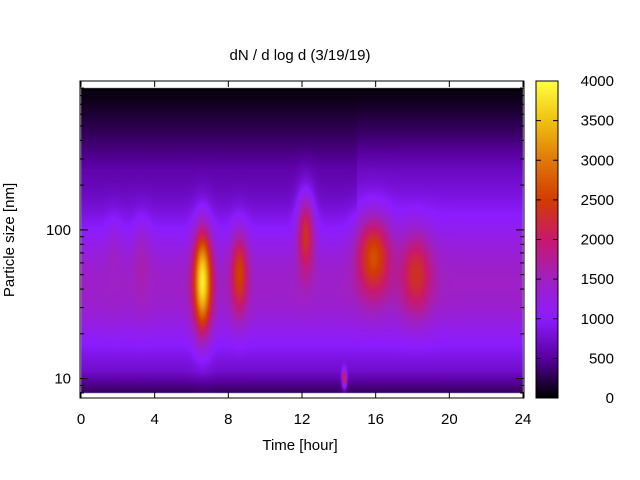 The image size is (640, 480). What do you see at coordinates (597, 240) in the screenshot?
I see `colorbar-tick-label: 2000` at bounding box center [597, 240].